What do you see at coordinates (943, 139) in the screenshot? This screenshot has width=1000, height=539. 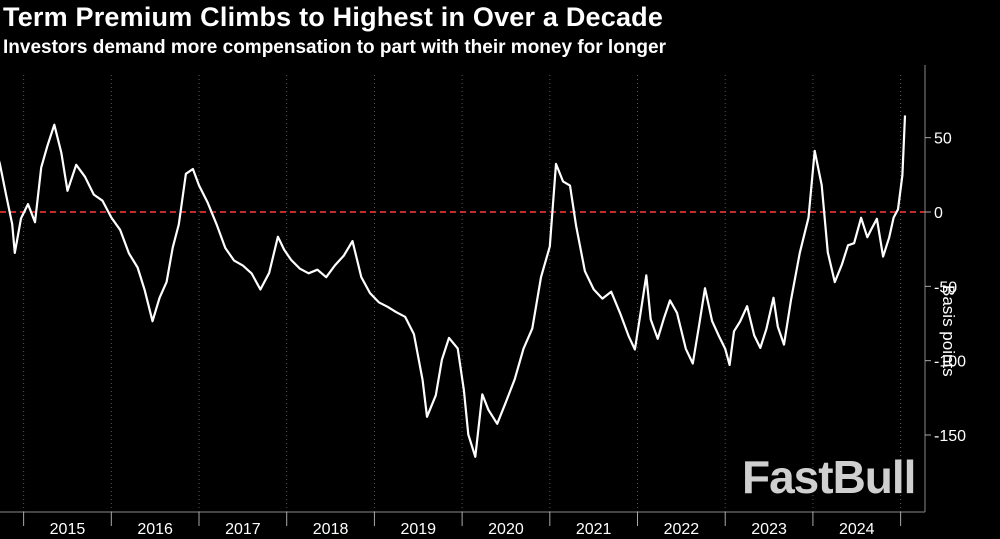 I see `y-tick-label: 50` at bounding box center [943, 139].